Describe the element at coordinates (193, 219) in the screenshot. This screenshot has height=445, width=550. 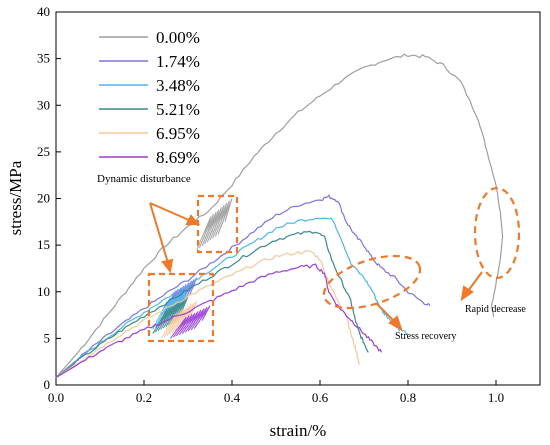
I see `arrow-head-upper` at that location.